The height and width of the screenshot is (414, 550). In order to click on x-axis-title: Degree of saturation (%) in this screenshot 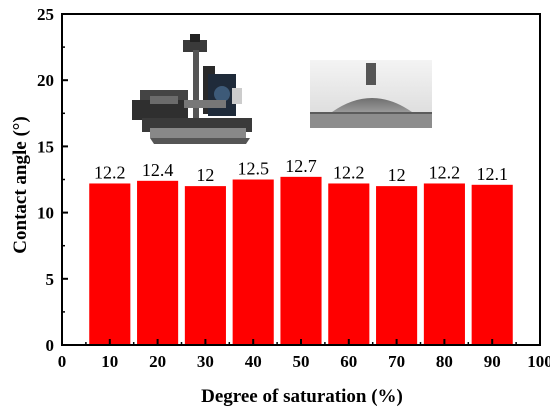, I will do `click(302, 396)`.